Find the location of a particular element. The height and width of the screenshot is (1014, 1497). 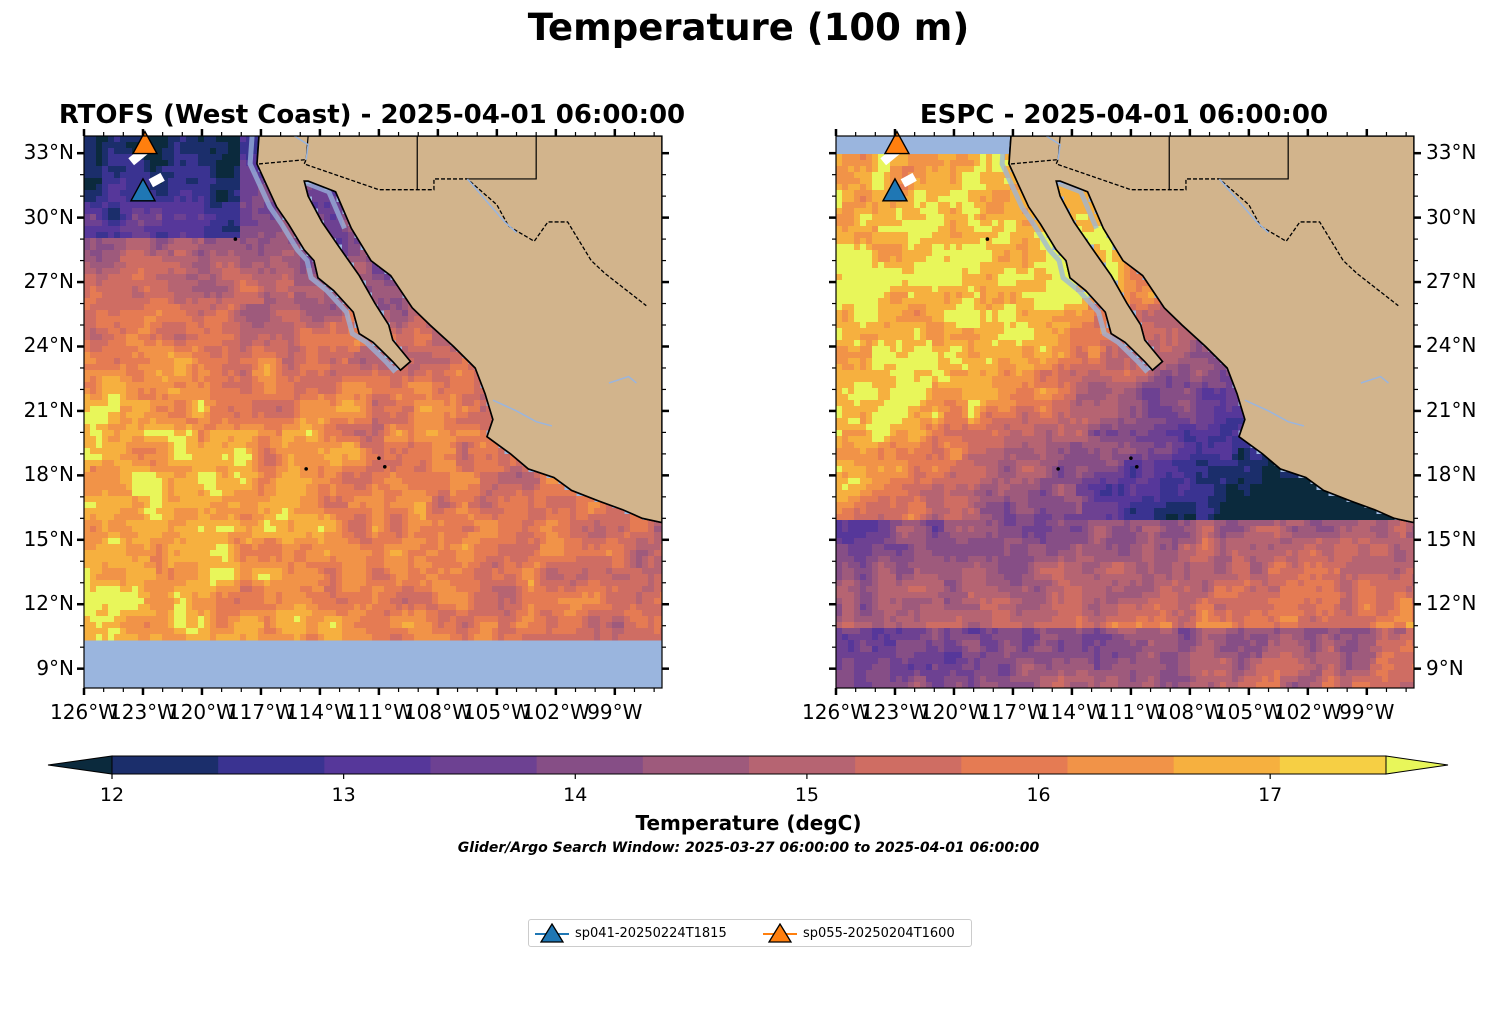

espc-lon-label: 111°W is located at coordinates (1130, 712).